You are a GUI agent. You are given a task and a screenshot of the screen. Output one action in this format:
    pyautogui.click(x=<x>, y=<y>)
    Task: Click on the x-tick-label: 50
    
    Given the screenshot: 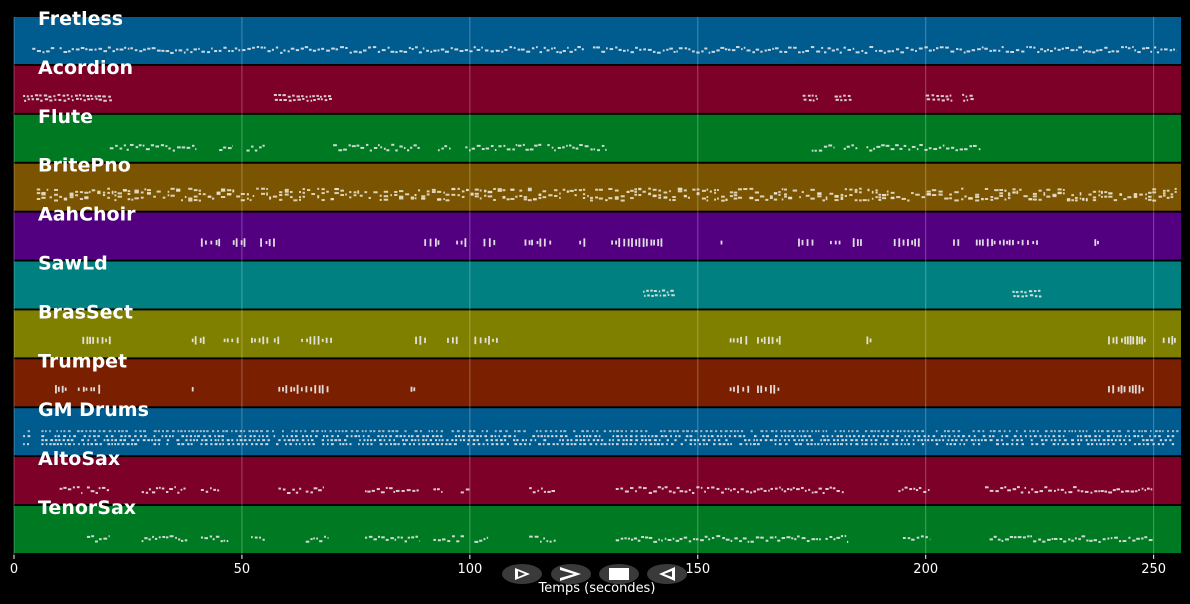 What is the action you would take?
    pyautogui.click(x=242, y=569)
    